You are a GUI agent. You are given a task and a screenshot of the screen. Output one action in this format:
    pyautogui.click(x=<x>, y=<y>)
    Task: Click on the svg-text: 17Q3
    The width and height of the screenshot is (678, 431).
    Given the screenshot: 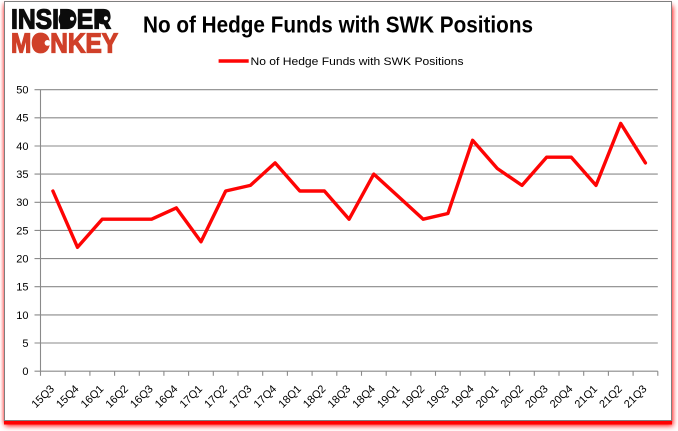 What is the action you would take?
    pyautogui.click(x=241, y=397)
    